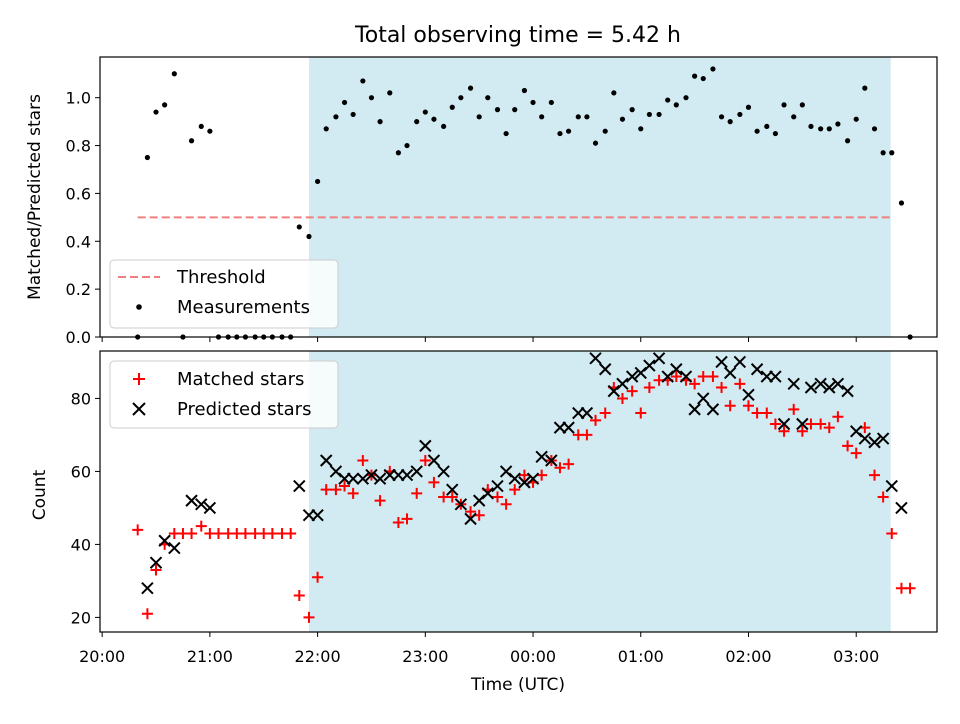 This screenshot has height=724, width=960. What do you see at coordinates (83, 218) in the screenshot?
I see `top-y-ticks: 0.0 0.2 0.4 0.6 0.8 1.0` at bounding box center [83, 218].